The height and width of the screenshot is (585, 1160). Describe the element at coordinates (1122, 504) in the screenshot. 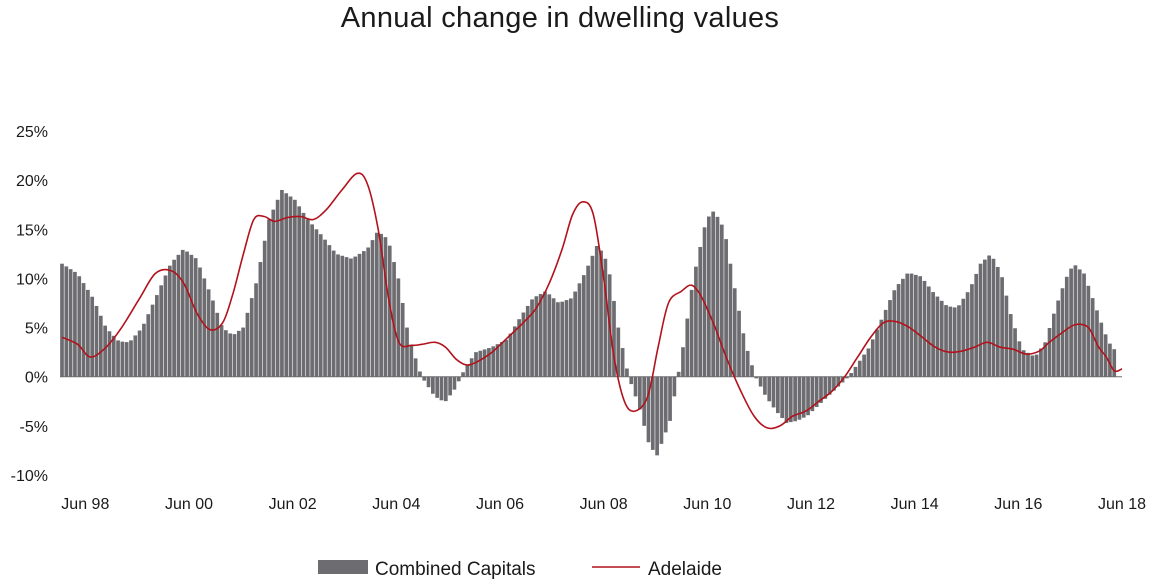

I see `x-tick-label: Jun 18` at that location.